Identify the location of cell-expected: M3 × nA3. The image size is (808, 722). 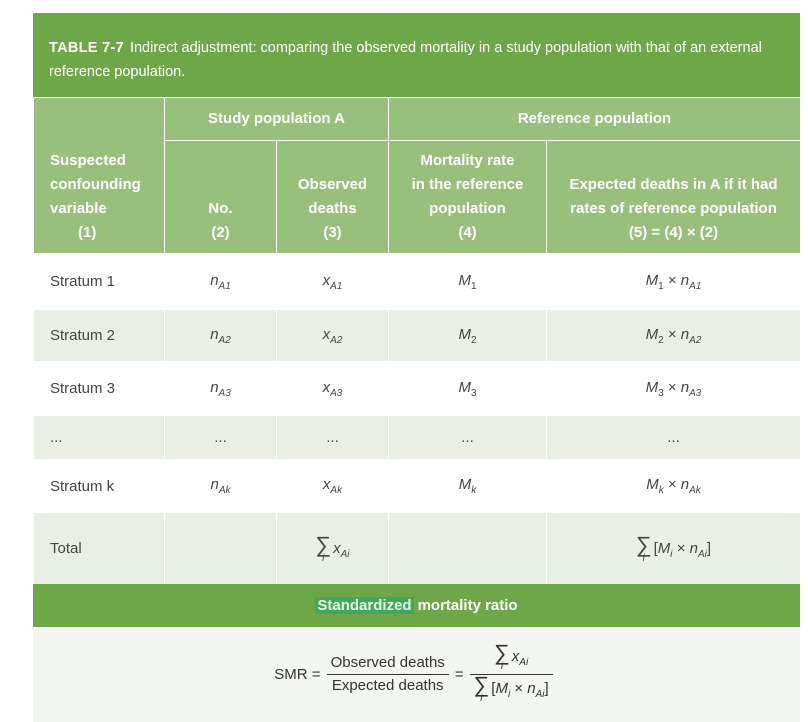
(673, 388).